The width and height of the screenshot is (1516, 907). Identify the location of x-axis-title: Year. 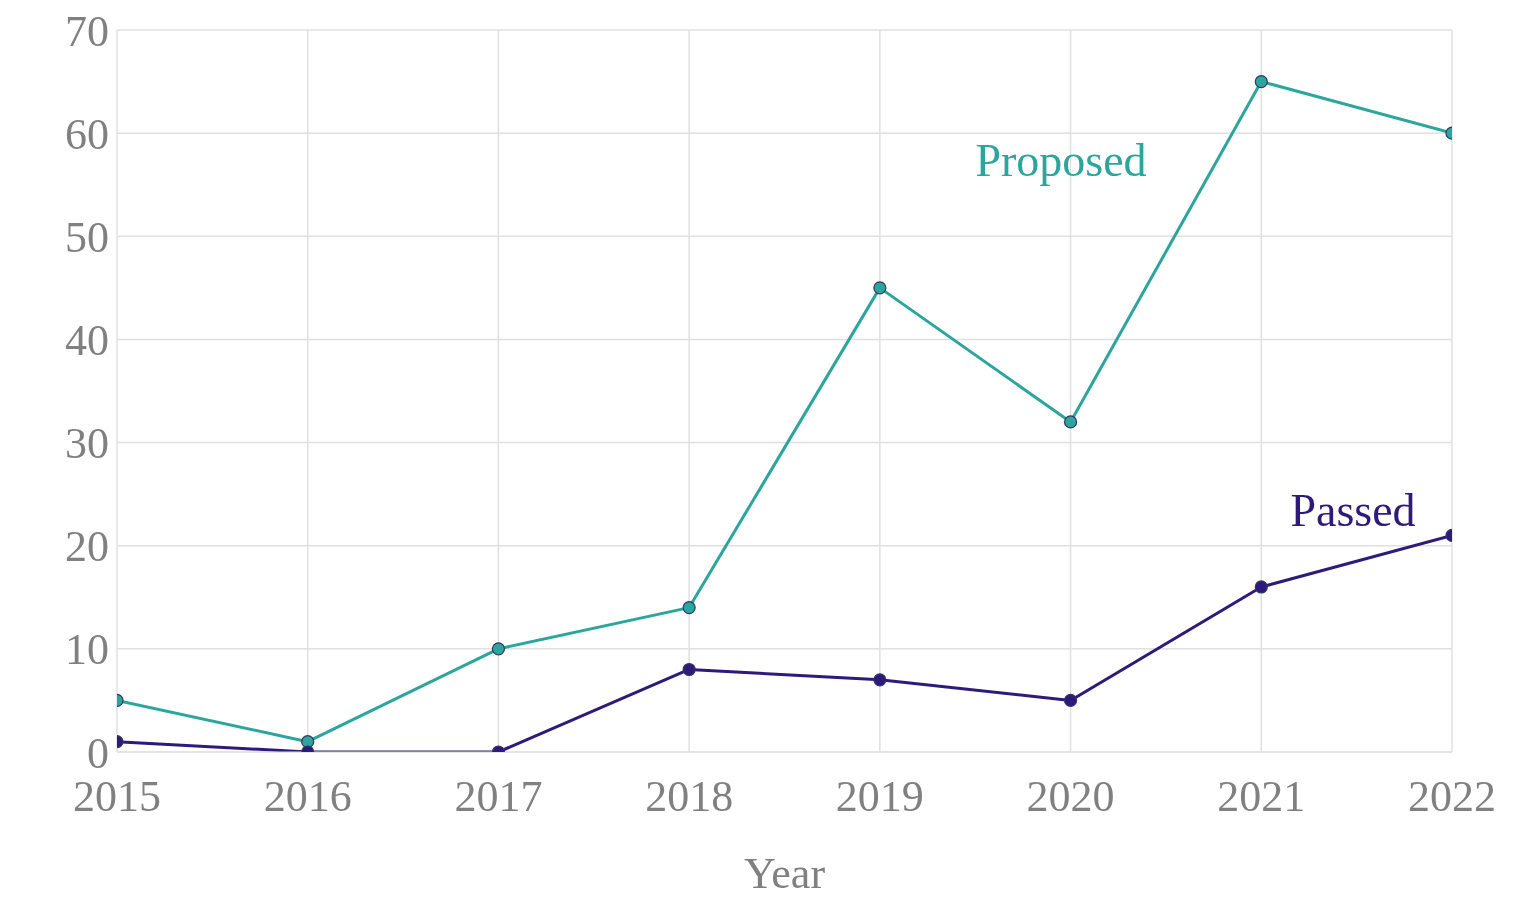
(784, 873).